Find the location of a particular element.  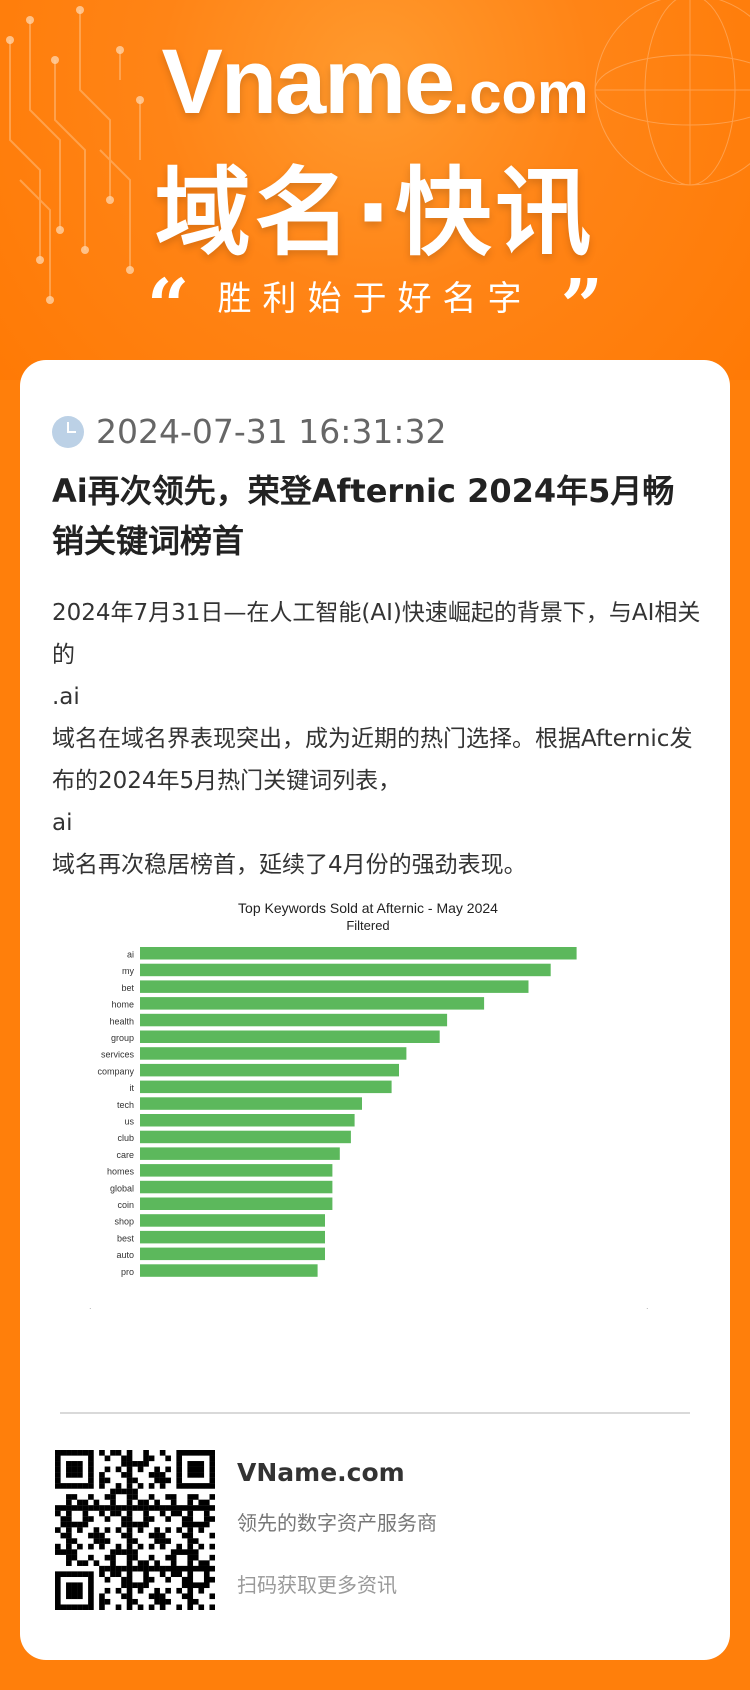

logo-main: Vname is located at coordinates (308, 82).